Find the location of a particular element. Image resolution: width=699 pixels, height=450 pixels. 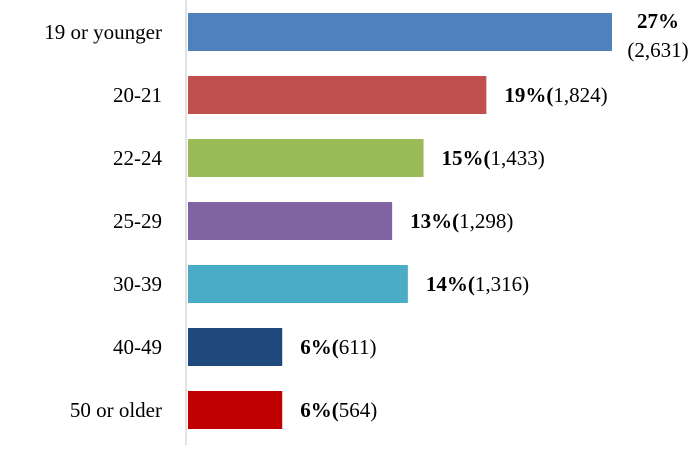

data-label-count: 1,298) is located at coordinates (486, 221).